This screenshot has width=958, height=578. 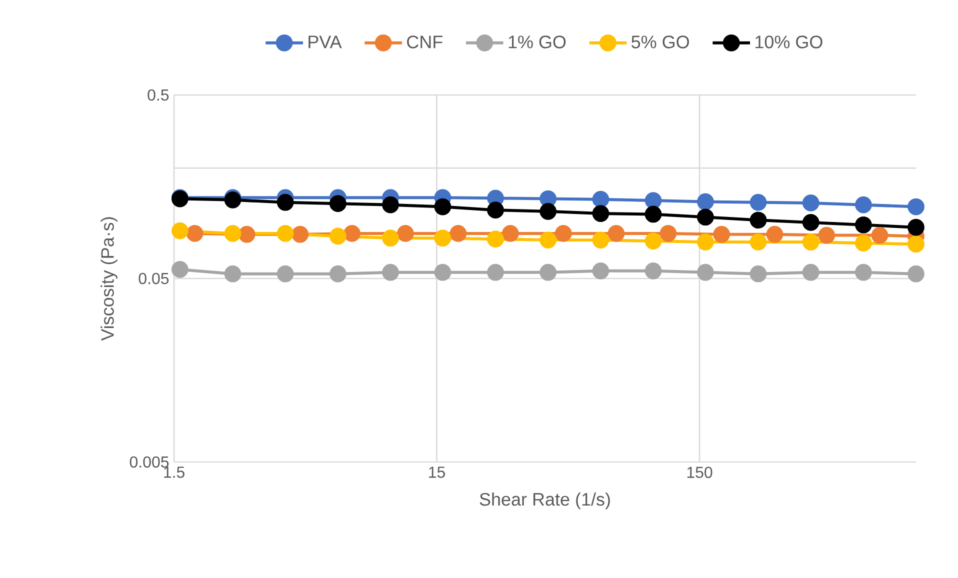 What do you see at coordinates (699, 472) in the screenshot?
I see `x-tick-label: 150` at bounding box center [699, 472].